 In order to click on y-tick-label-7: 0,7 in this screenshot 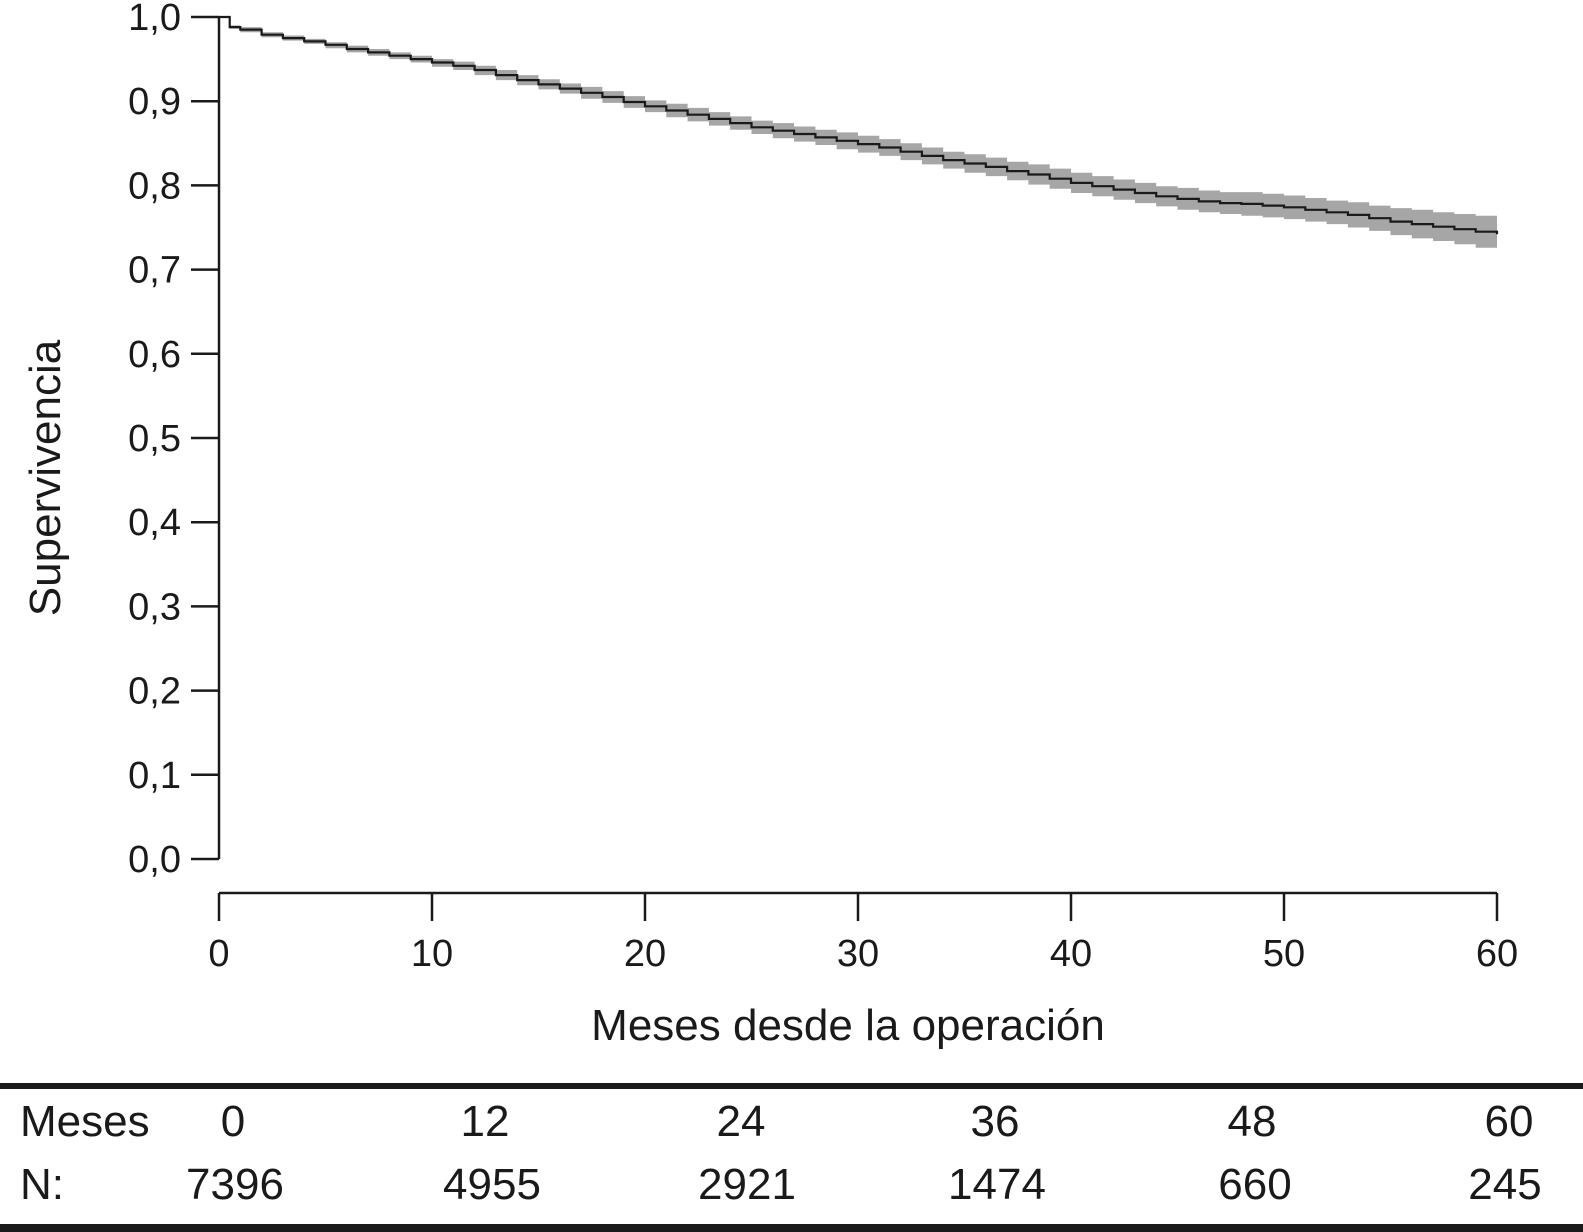, I will do `click(154, 271)`.